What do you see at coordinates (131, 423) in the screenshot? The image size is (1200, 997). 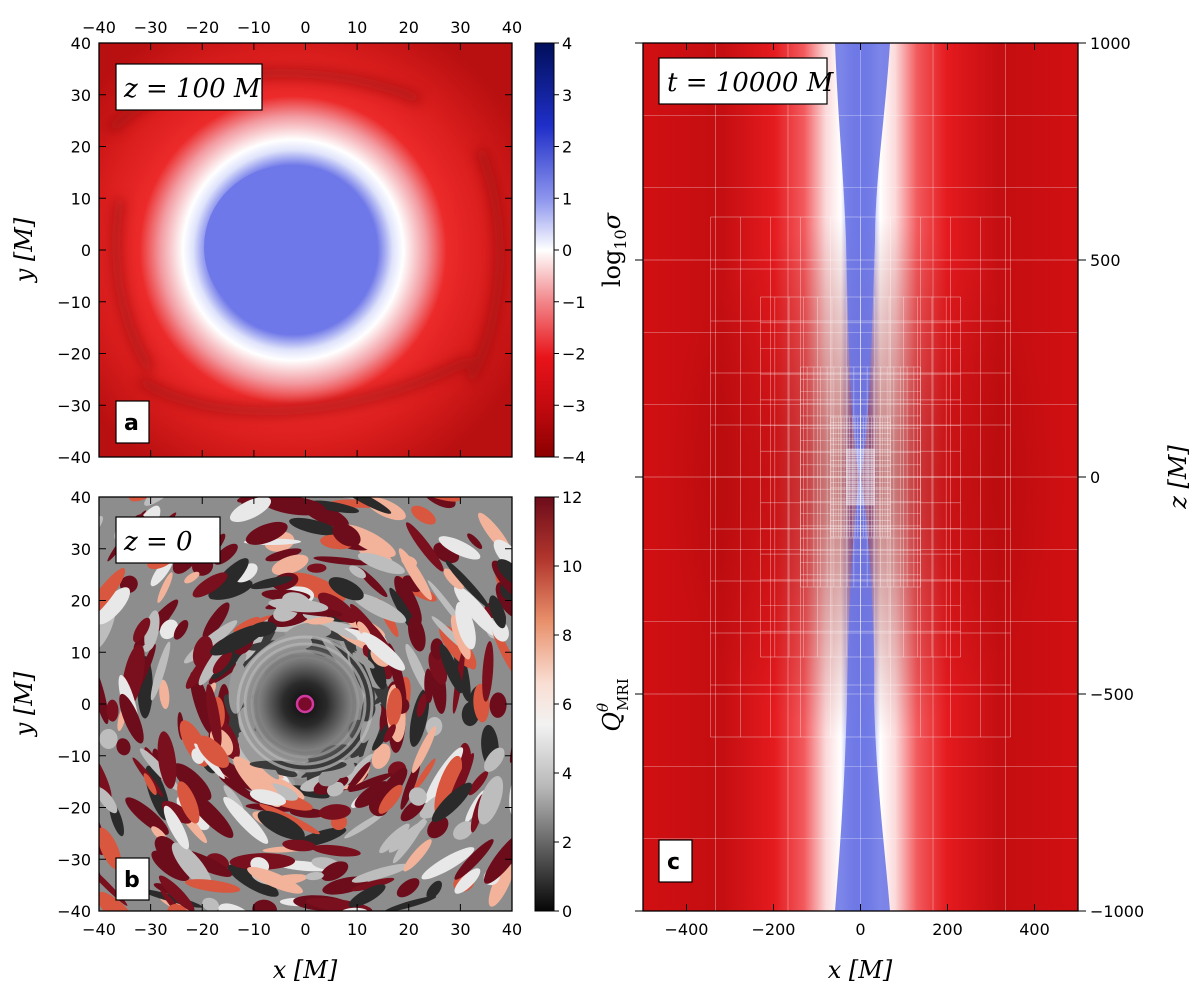 I see `panel-a-label: a` at bounding box center [131, 423].